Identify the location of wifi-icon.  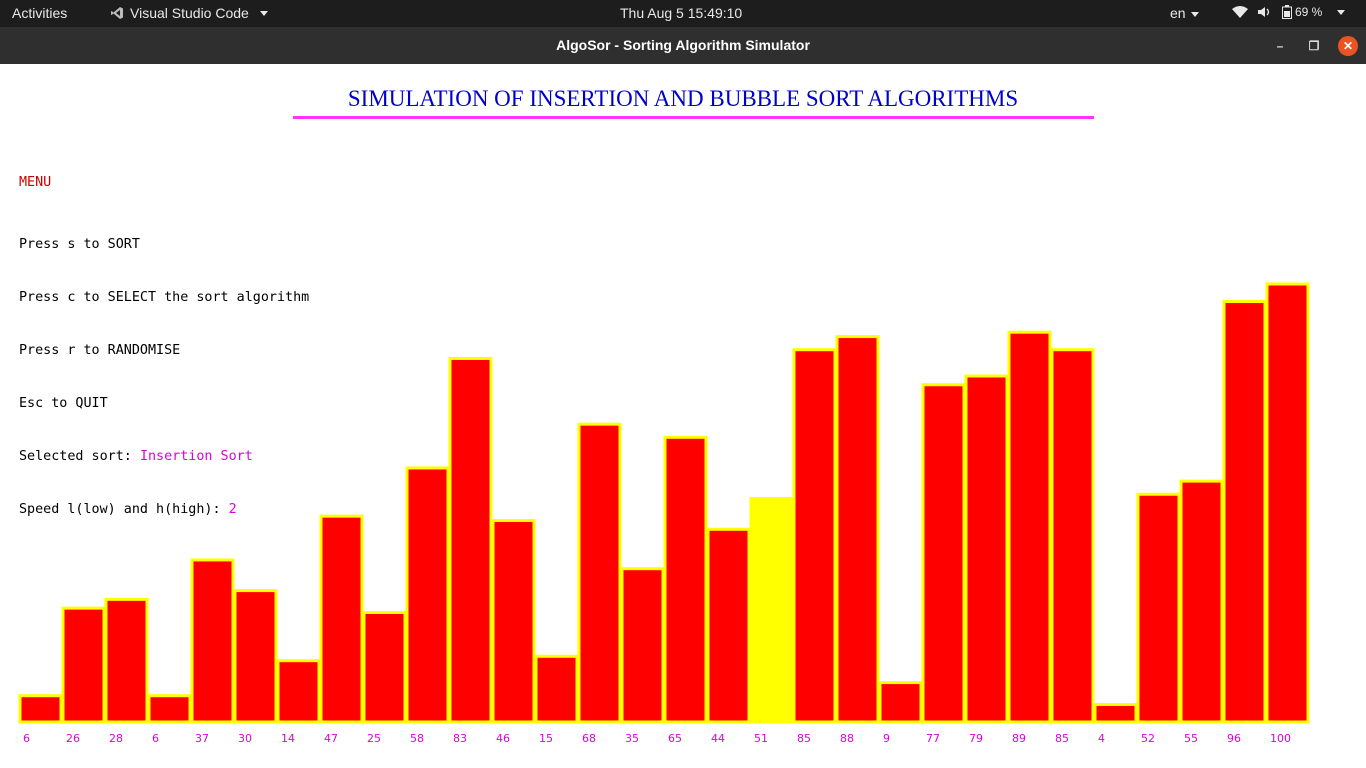
(1240, 12).